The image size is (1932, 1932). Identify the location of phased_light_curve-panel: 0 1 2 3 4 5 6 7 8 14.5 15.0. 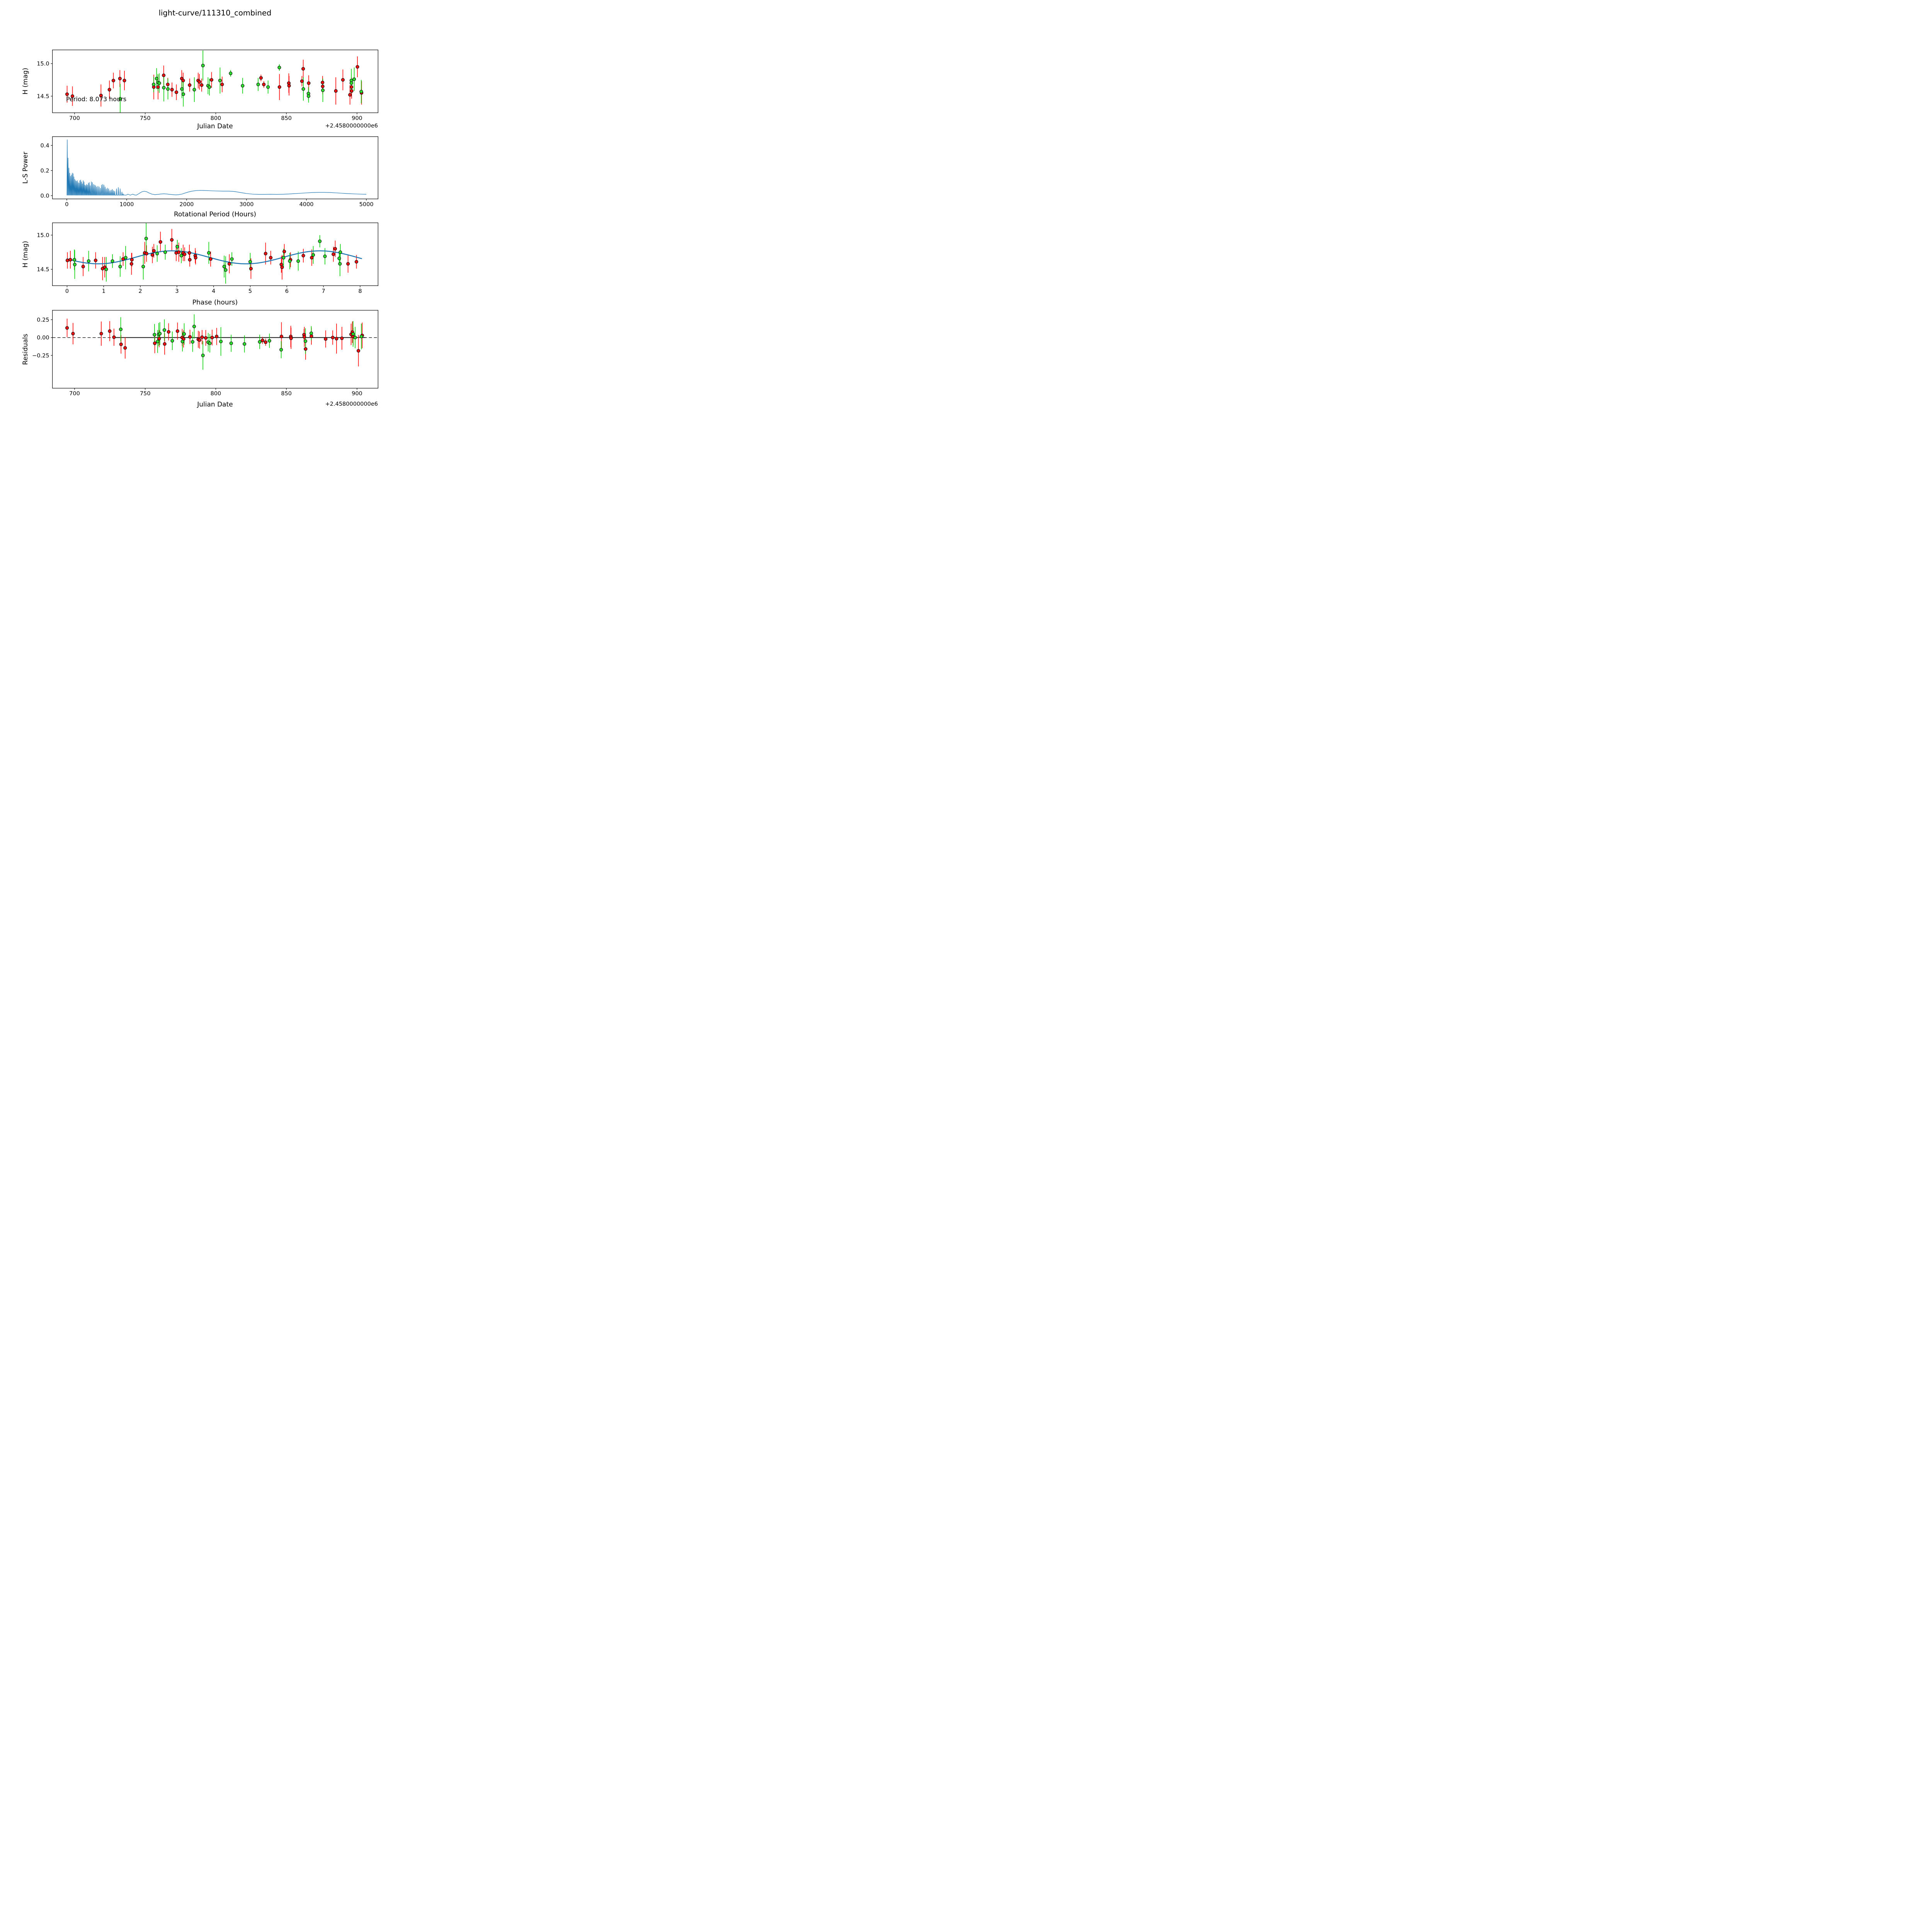
(207, 258).